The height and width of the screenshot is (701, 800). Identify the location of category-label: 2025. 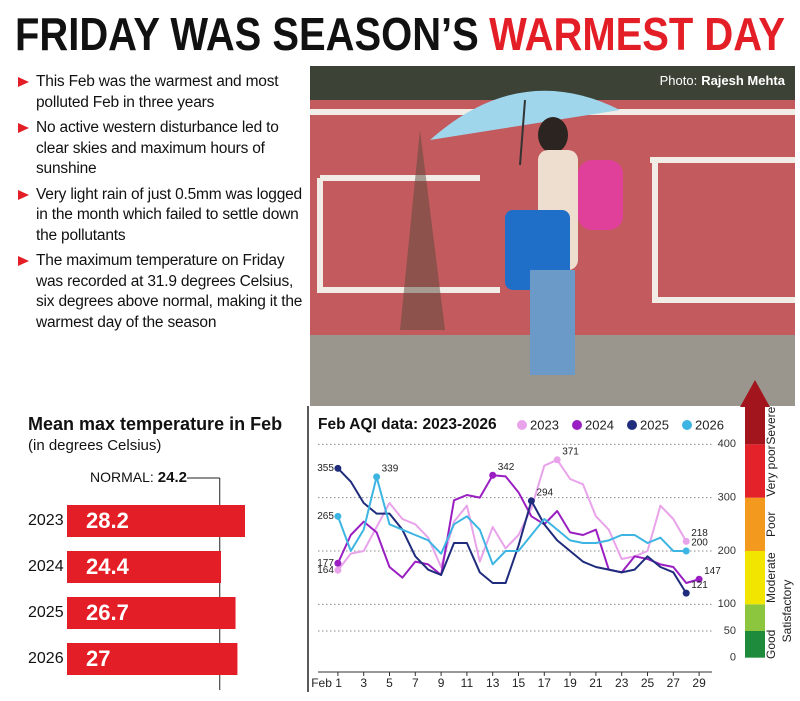
(46, 612).